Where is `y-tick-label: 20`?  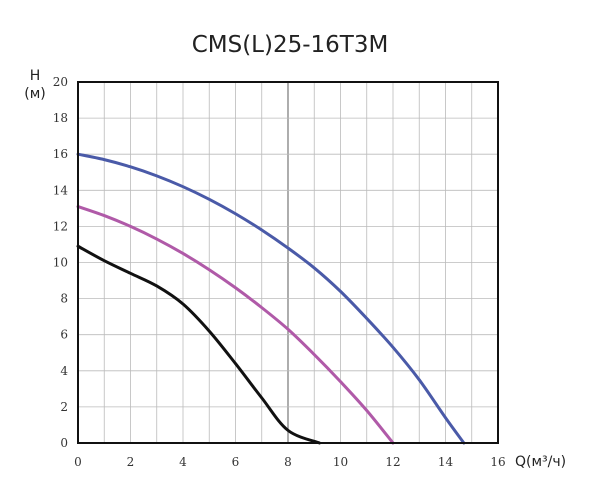 y-tick-label: 20 is located at coordinates (60, 82).